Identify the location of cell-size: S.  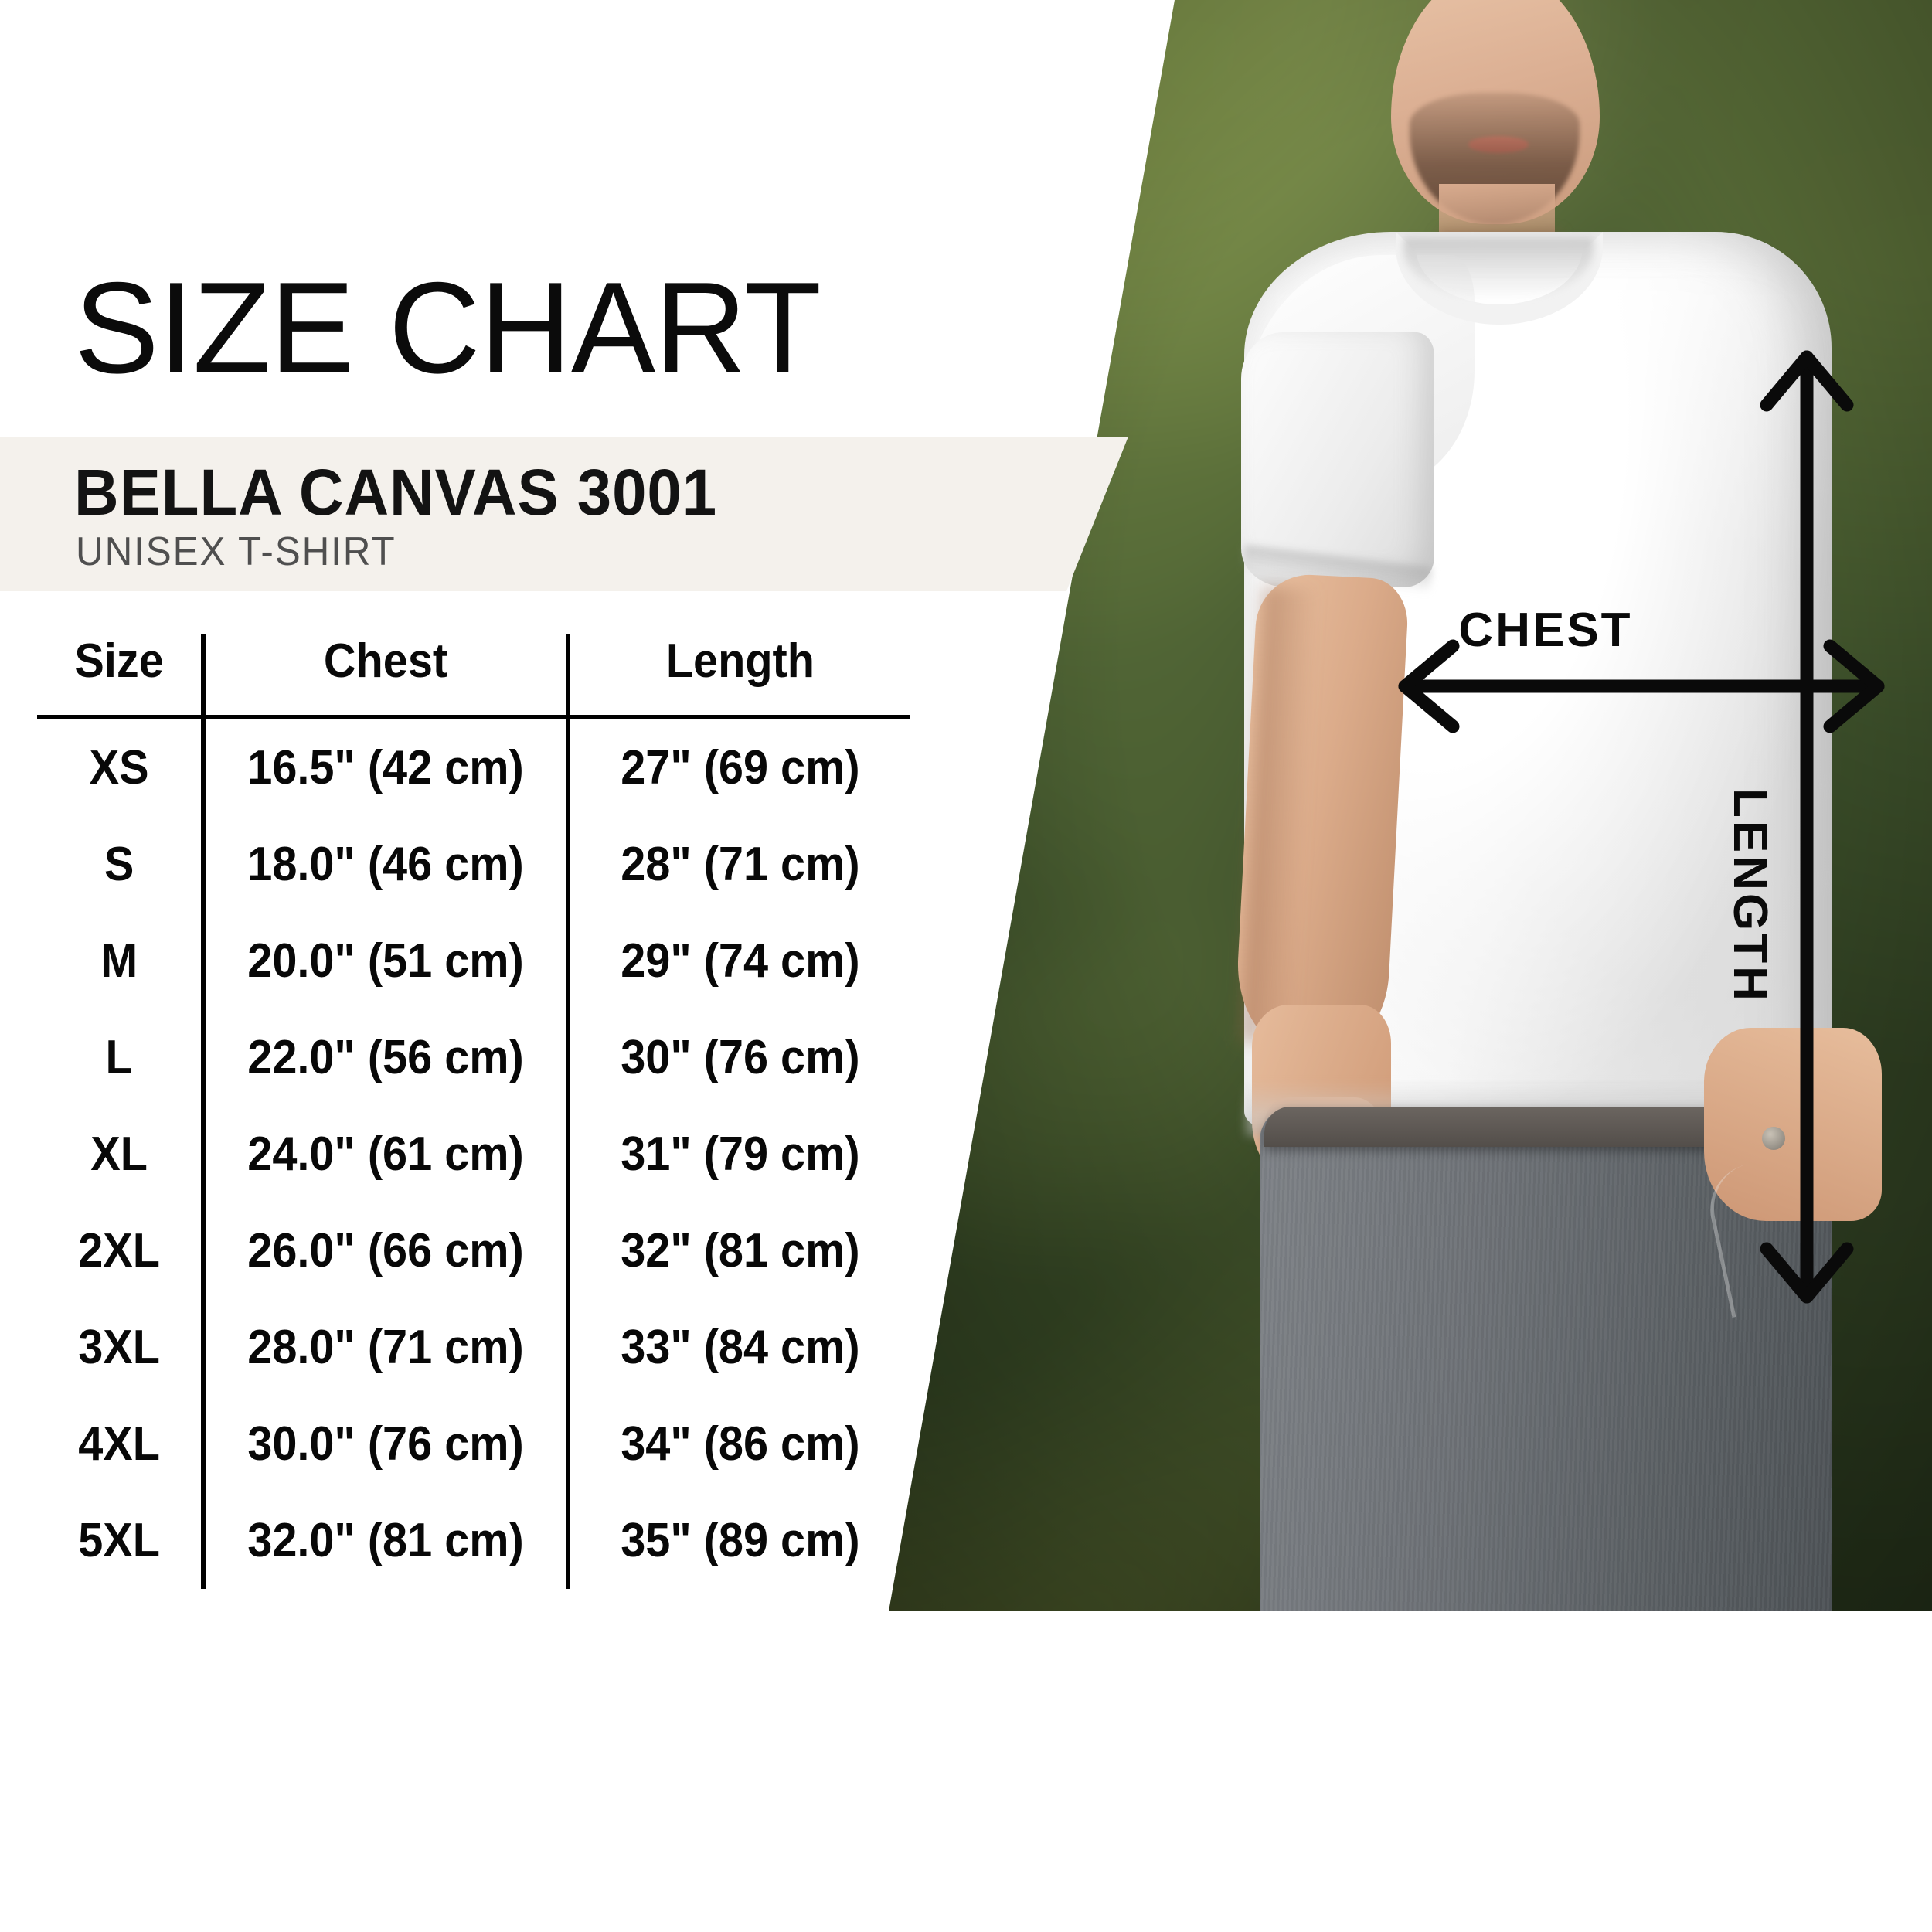
(119, 864).